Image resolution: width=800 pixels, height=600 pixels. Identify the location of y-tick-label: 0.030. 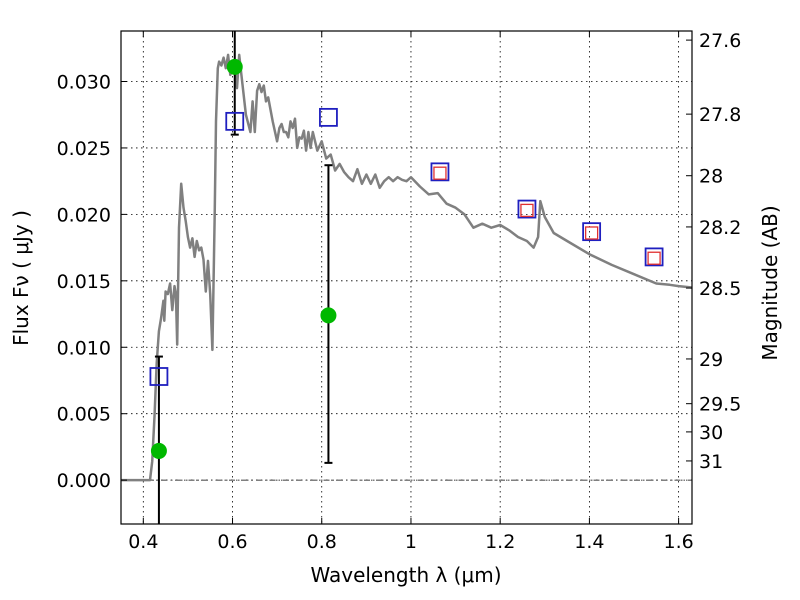
(84, 82).